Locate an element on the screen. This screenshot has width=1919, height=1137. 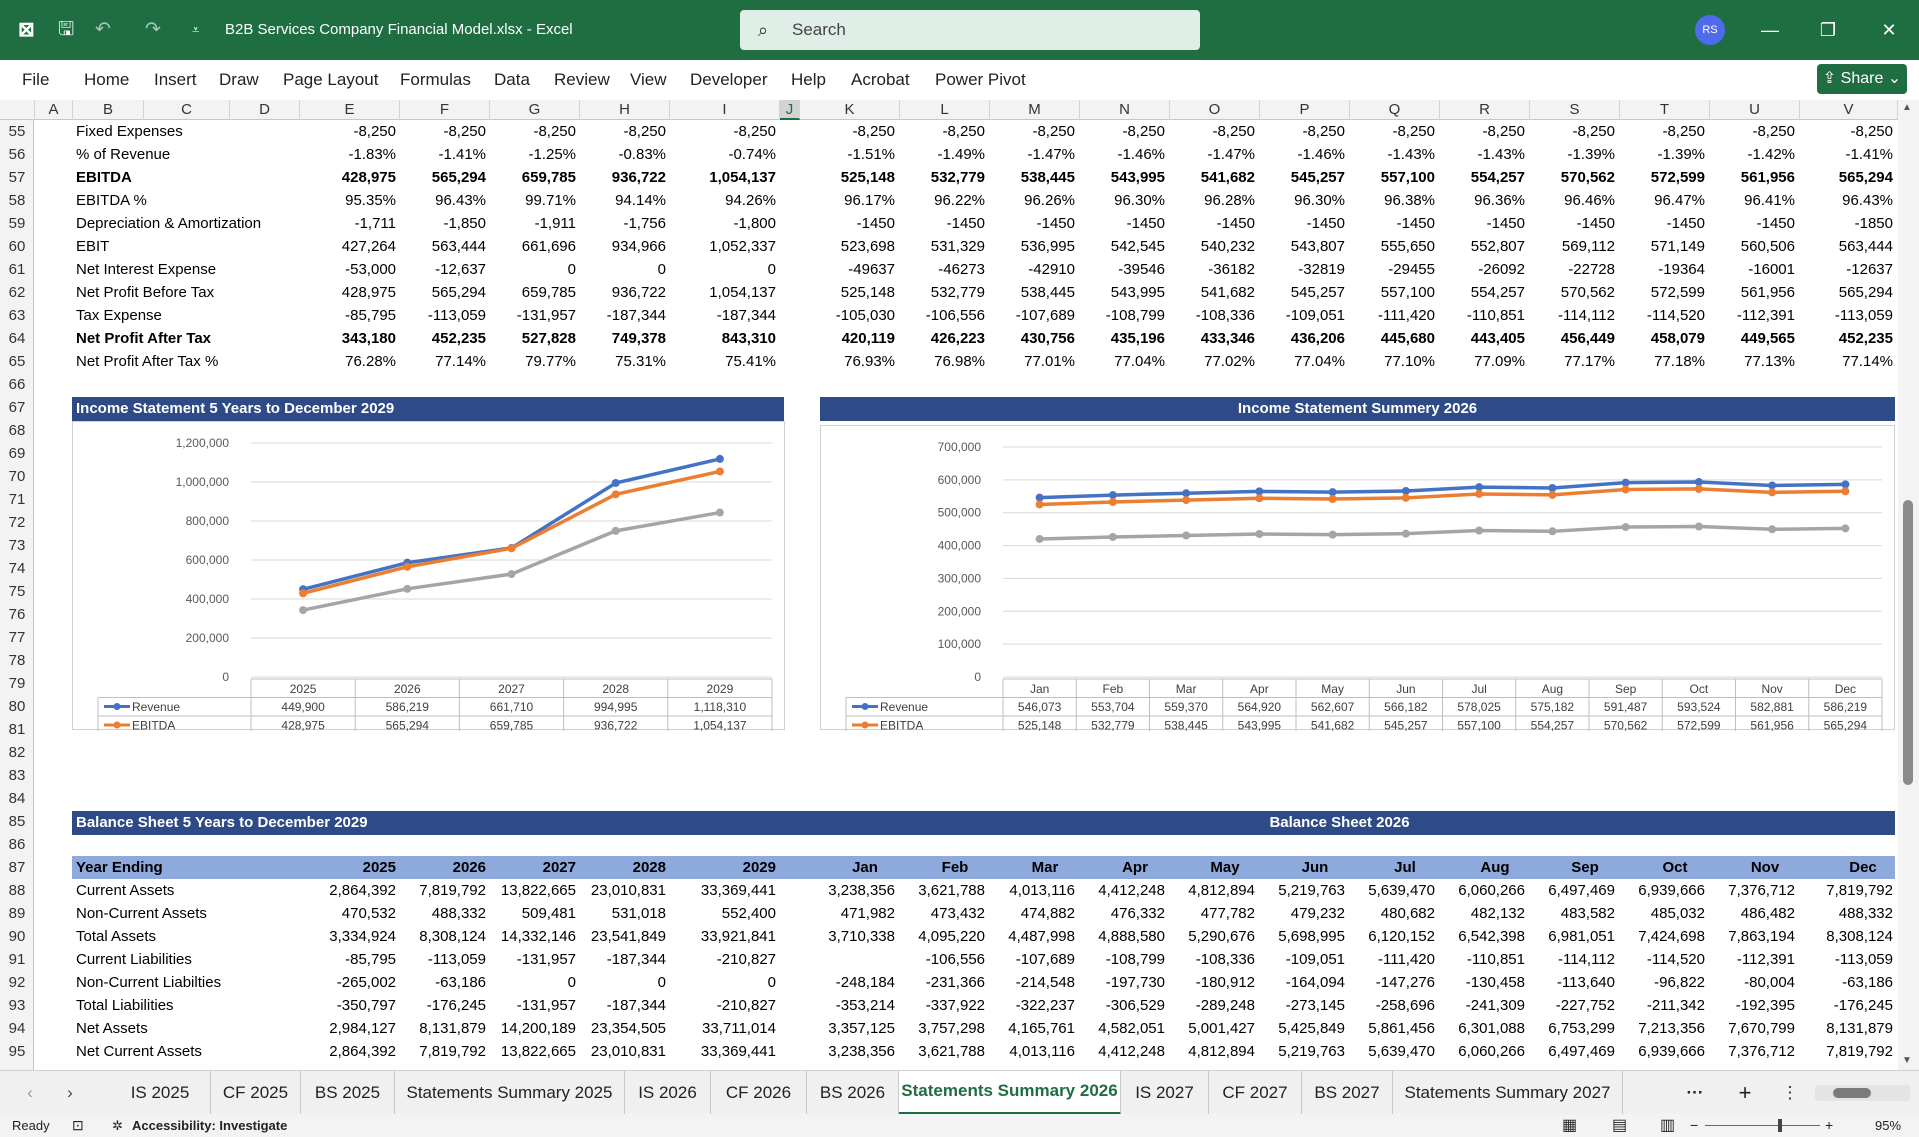
sheet-tab-statements-summary-2027: Statements Summary 2027 is located at coordinates (1508, 1093).